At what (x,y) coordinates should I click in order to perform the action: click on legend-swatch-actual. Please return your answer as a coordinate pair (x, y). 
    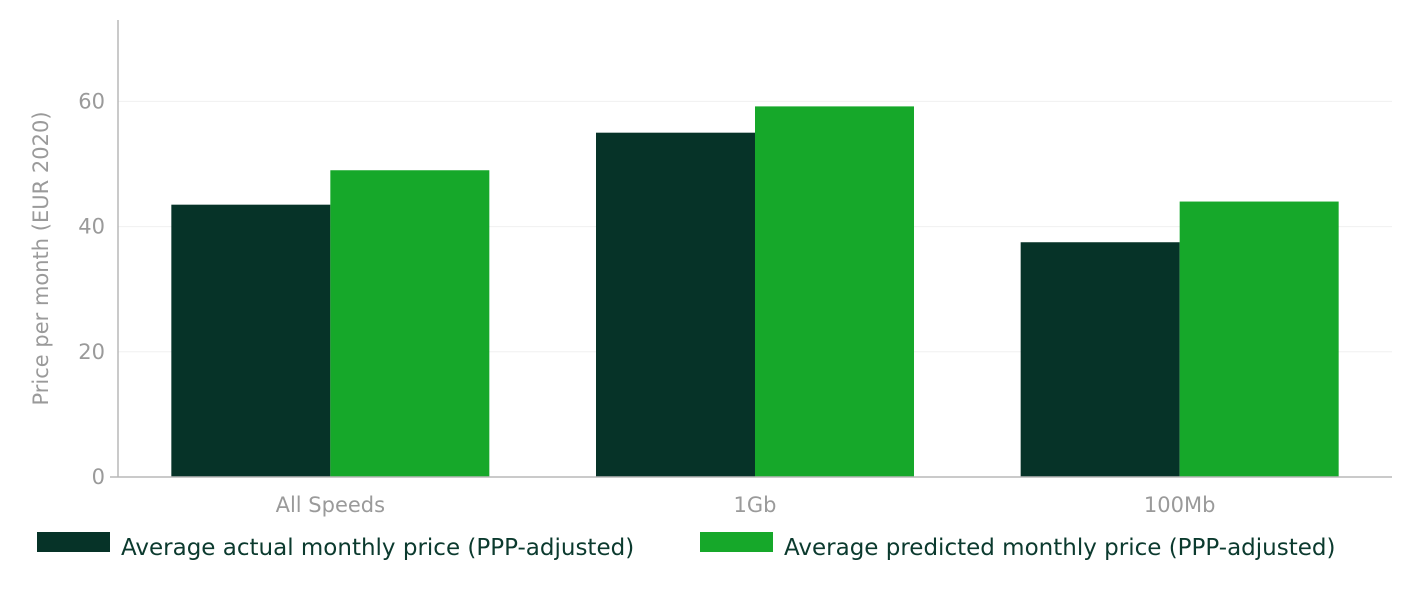
    Looking at the image, I should click on (73, 542).